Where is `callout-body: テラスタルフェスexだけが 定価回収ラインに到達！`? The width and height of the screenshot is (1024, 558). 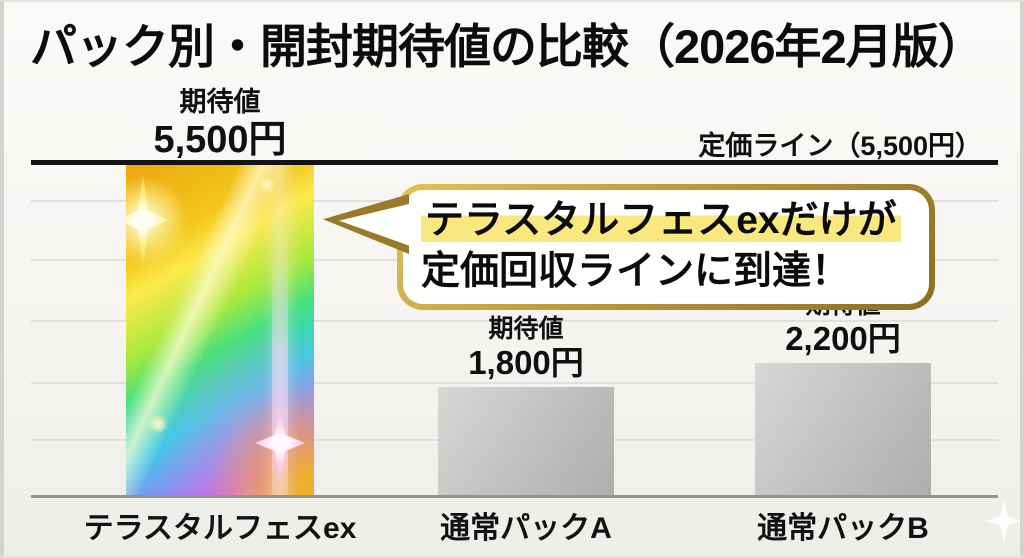 callout-body: テラスタルフェスexだけが 定価回収ラインに到達！ is located at coordinates (666, 247).